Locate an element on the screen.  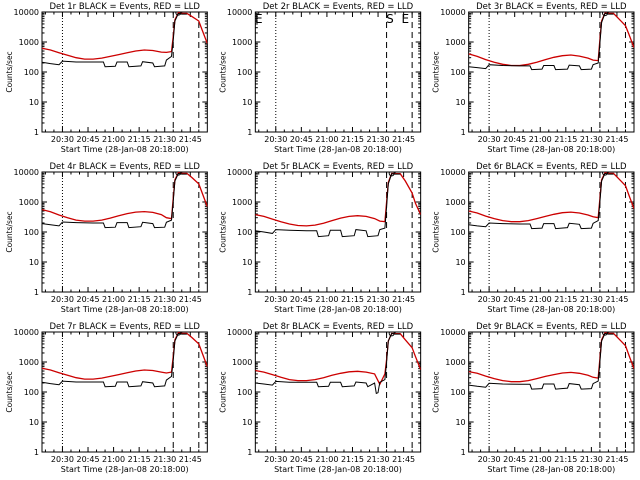
annotation-letter: E is located at coordinates (259, 19).